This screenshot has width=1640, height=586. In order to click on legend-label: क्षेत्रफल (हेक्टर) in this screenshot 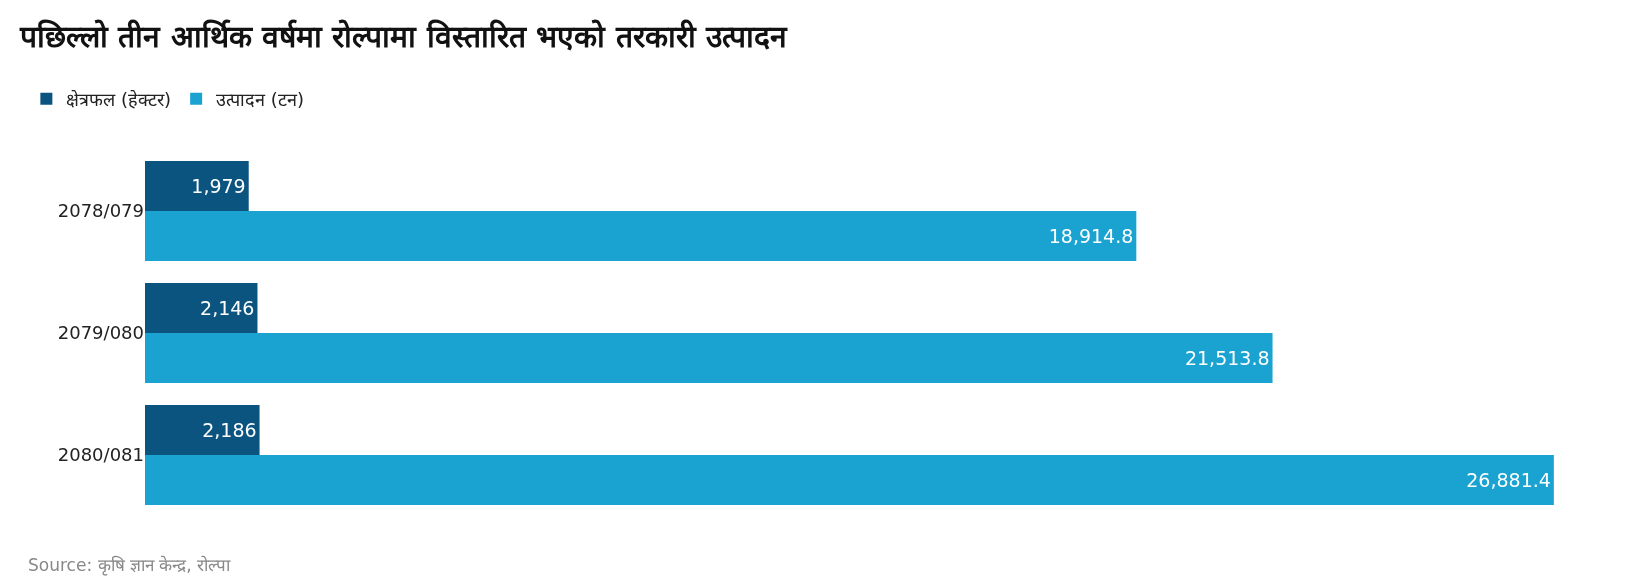, I will do `click(119, 99)`.